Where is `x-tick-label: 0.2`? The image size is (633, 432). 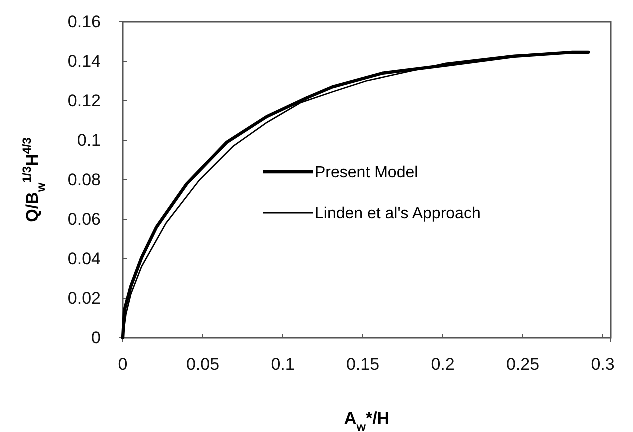
x-tick-label: 0.2 is located at coordinates (443, 364).